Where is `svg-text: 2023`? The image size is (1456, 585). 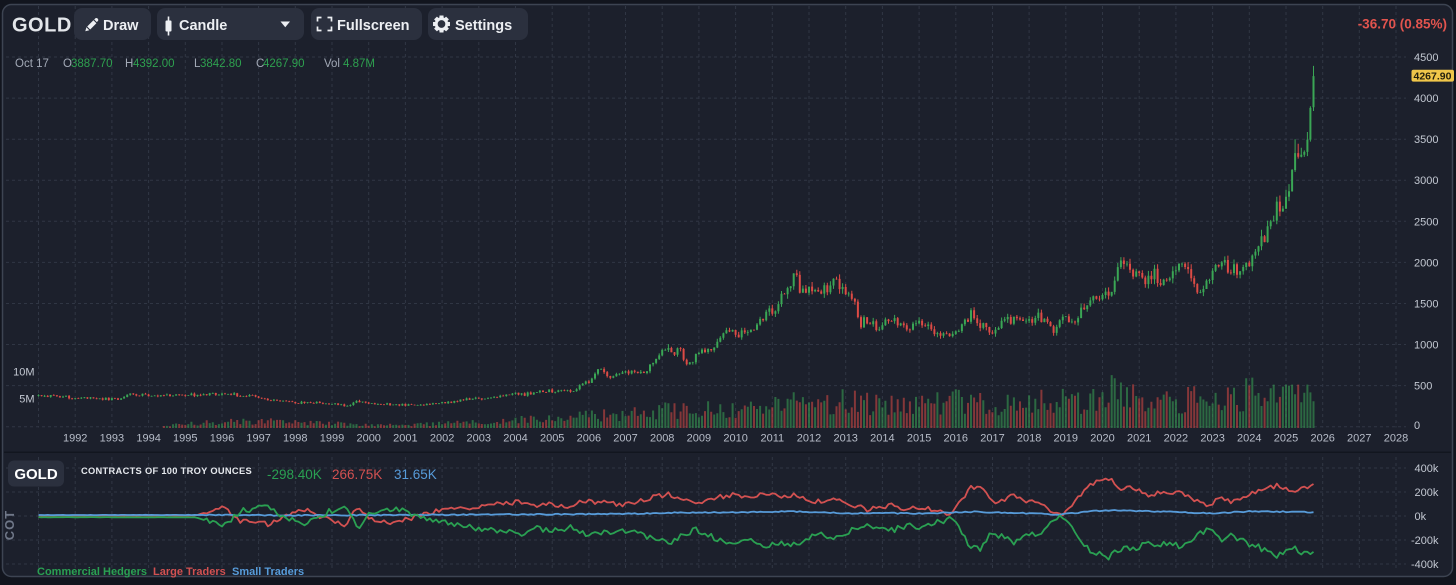 svg-text: 2023 is located at coordinates (1212, 439).